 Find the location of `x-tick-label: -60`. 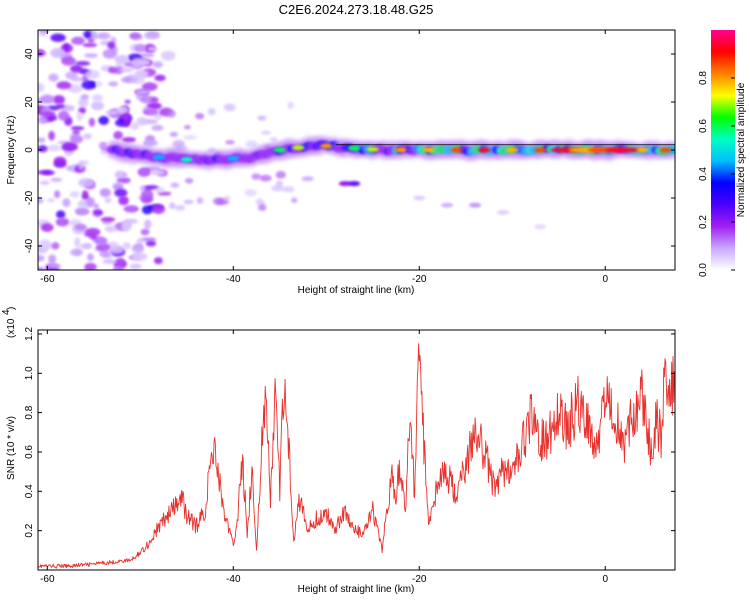

x-tick-label: -60 is located at coordinates (47, 579).